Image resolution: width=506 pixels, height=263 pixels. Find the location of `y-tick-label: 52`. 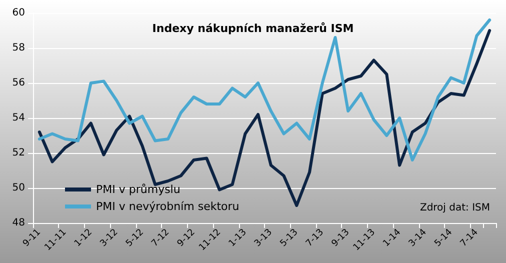

y-tick-label: 52 is located at coordinates (18, 153).